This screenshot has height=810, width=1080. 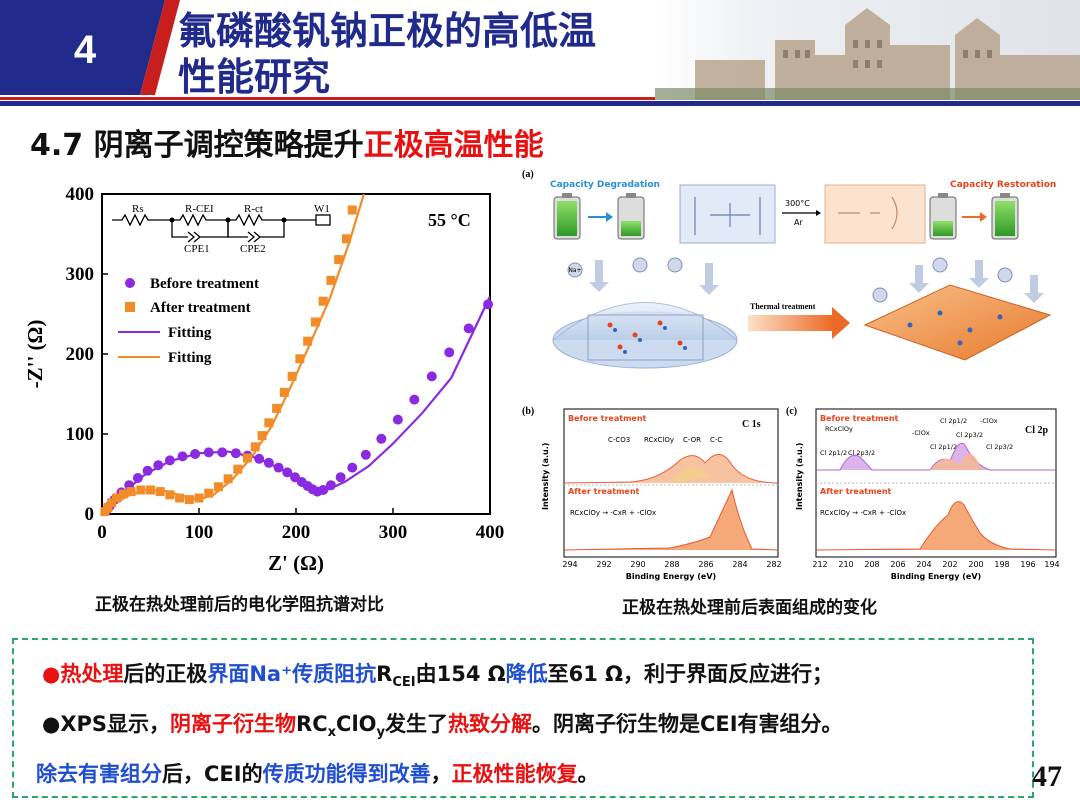 What do you see at coordinates (1005, 216) in the screenshot?
I see `battery-full-icon-right` at bounding box center [1005, 216].